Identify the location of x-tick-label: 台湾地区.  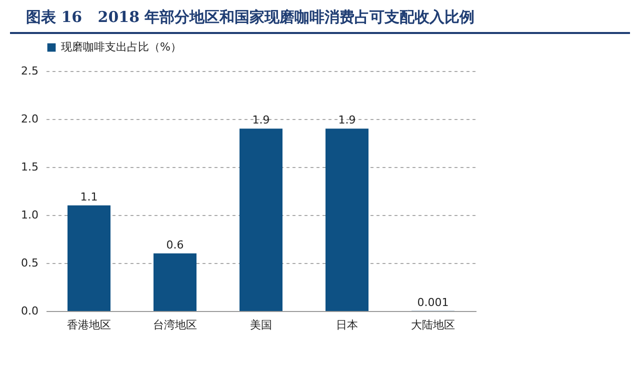
(175, 325).